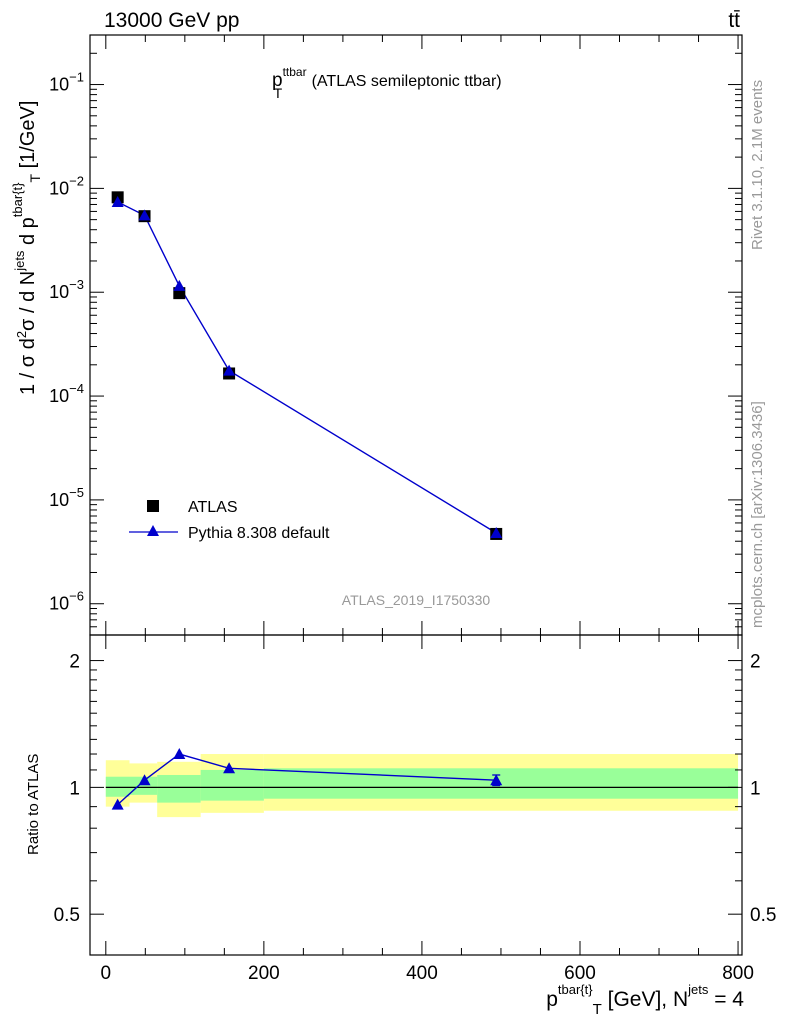 This screenshot has width=786, height=1024. What do you see at coordinates (106, 973) in the screenshot?
I see `x-tick-label-0: 0` at bounding box center [106, 973].